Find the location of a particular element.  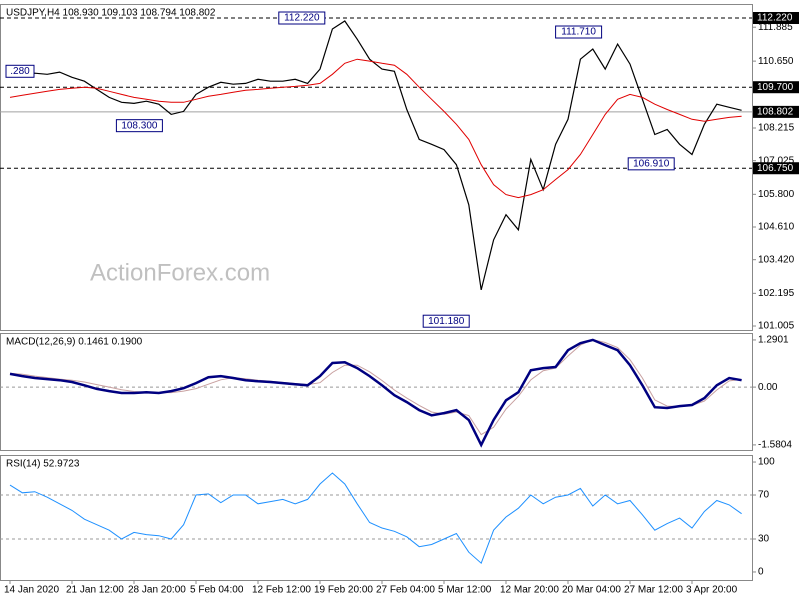

y-tick-label: 70 is located at coordinates (764, 495).